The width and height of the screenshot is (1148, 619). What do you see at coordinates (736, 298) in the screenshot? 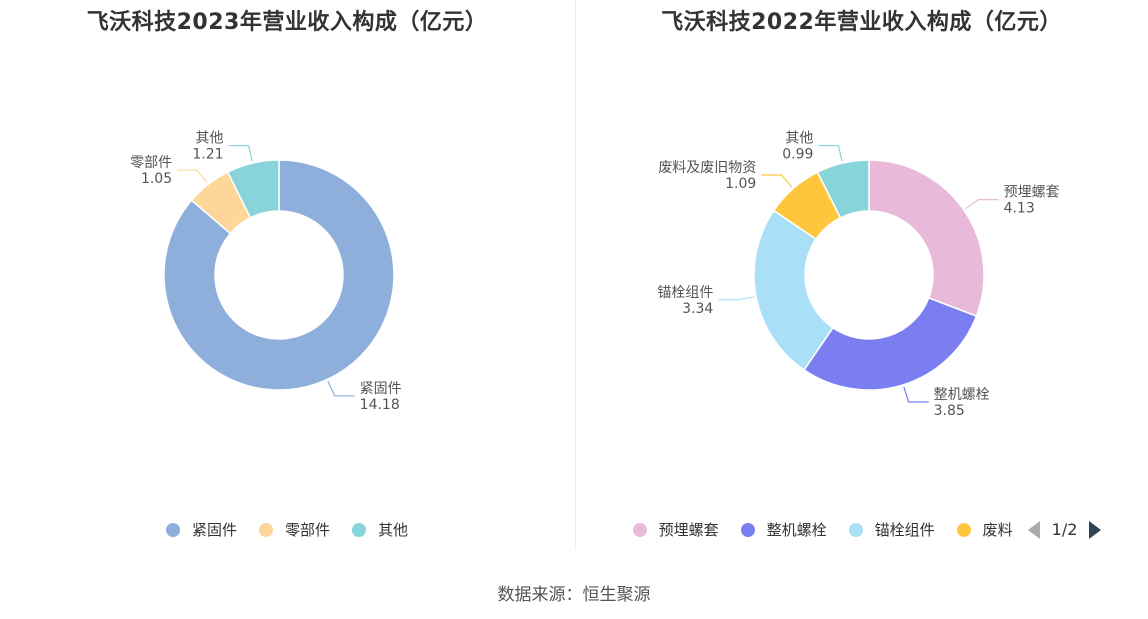
I see `chart1-slice-2-leader` at bounding box center [736, 298].